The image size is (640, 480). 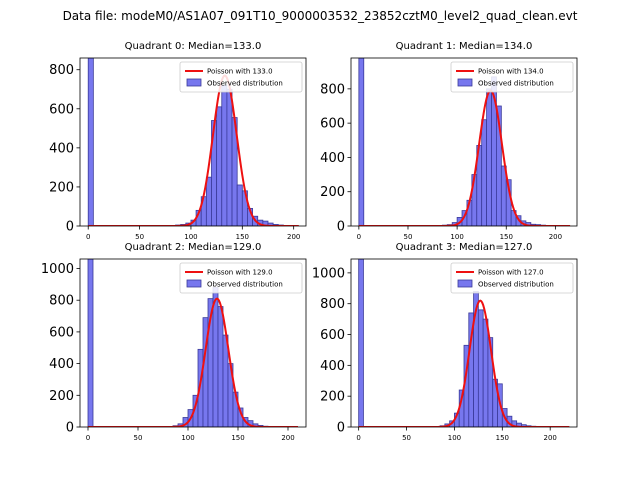 What do you see at coordinates (464, 247) in the screenshot?
I see `quadrant-3-title: Quadrant 3: Median=127.0` at bounding box center [464, 247].